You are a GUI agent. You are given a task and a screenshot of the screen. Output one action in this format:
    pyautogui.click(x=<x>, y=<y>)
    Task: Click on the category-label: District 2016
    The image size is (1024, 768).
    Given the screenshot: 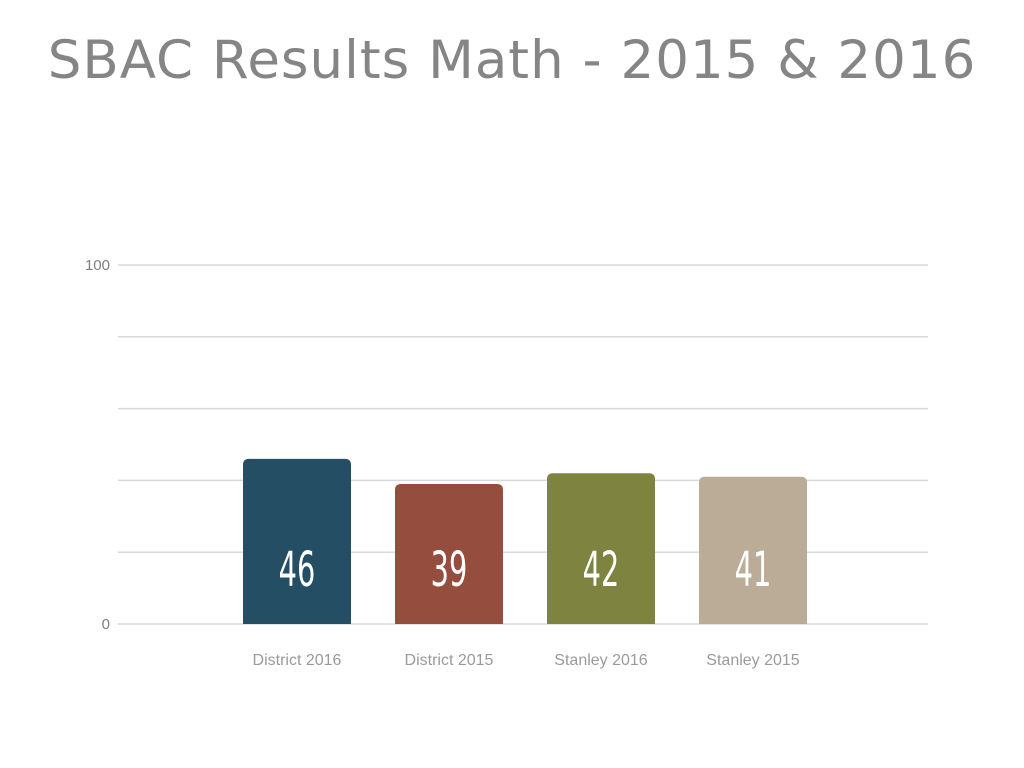 What is the action you would take?
    pyautogui.click(x=297, y=660)
    